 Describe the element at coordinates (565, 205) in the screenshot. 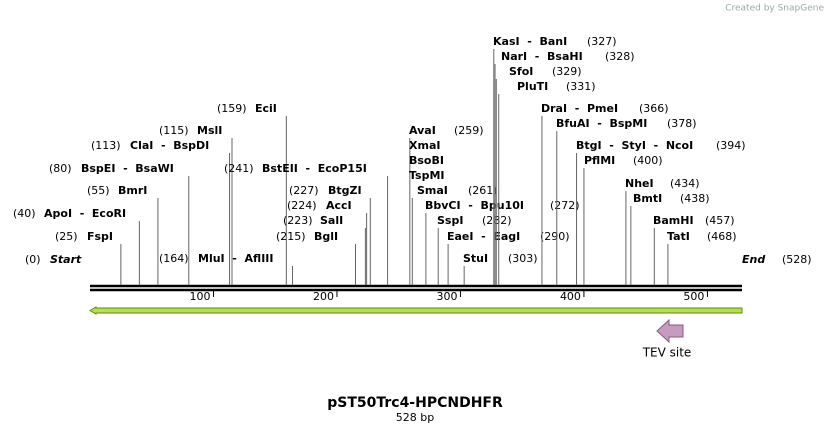

I see `site-position: (272)` at that location.